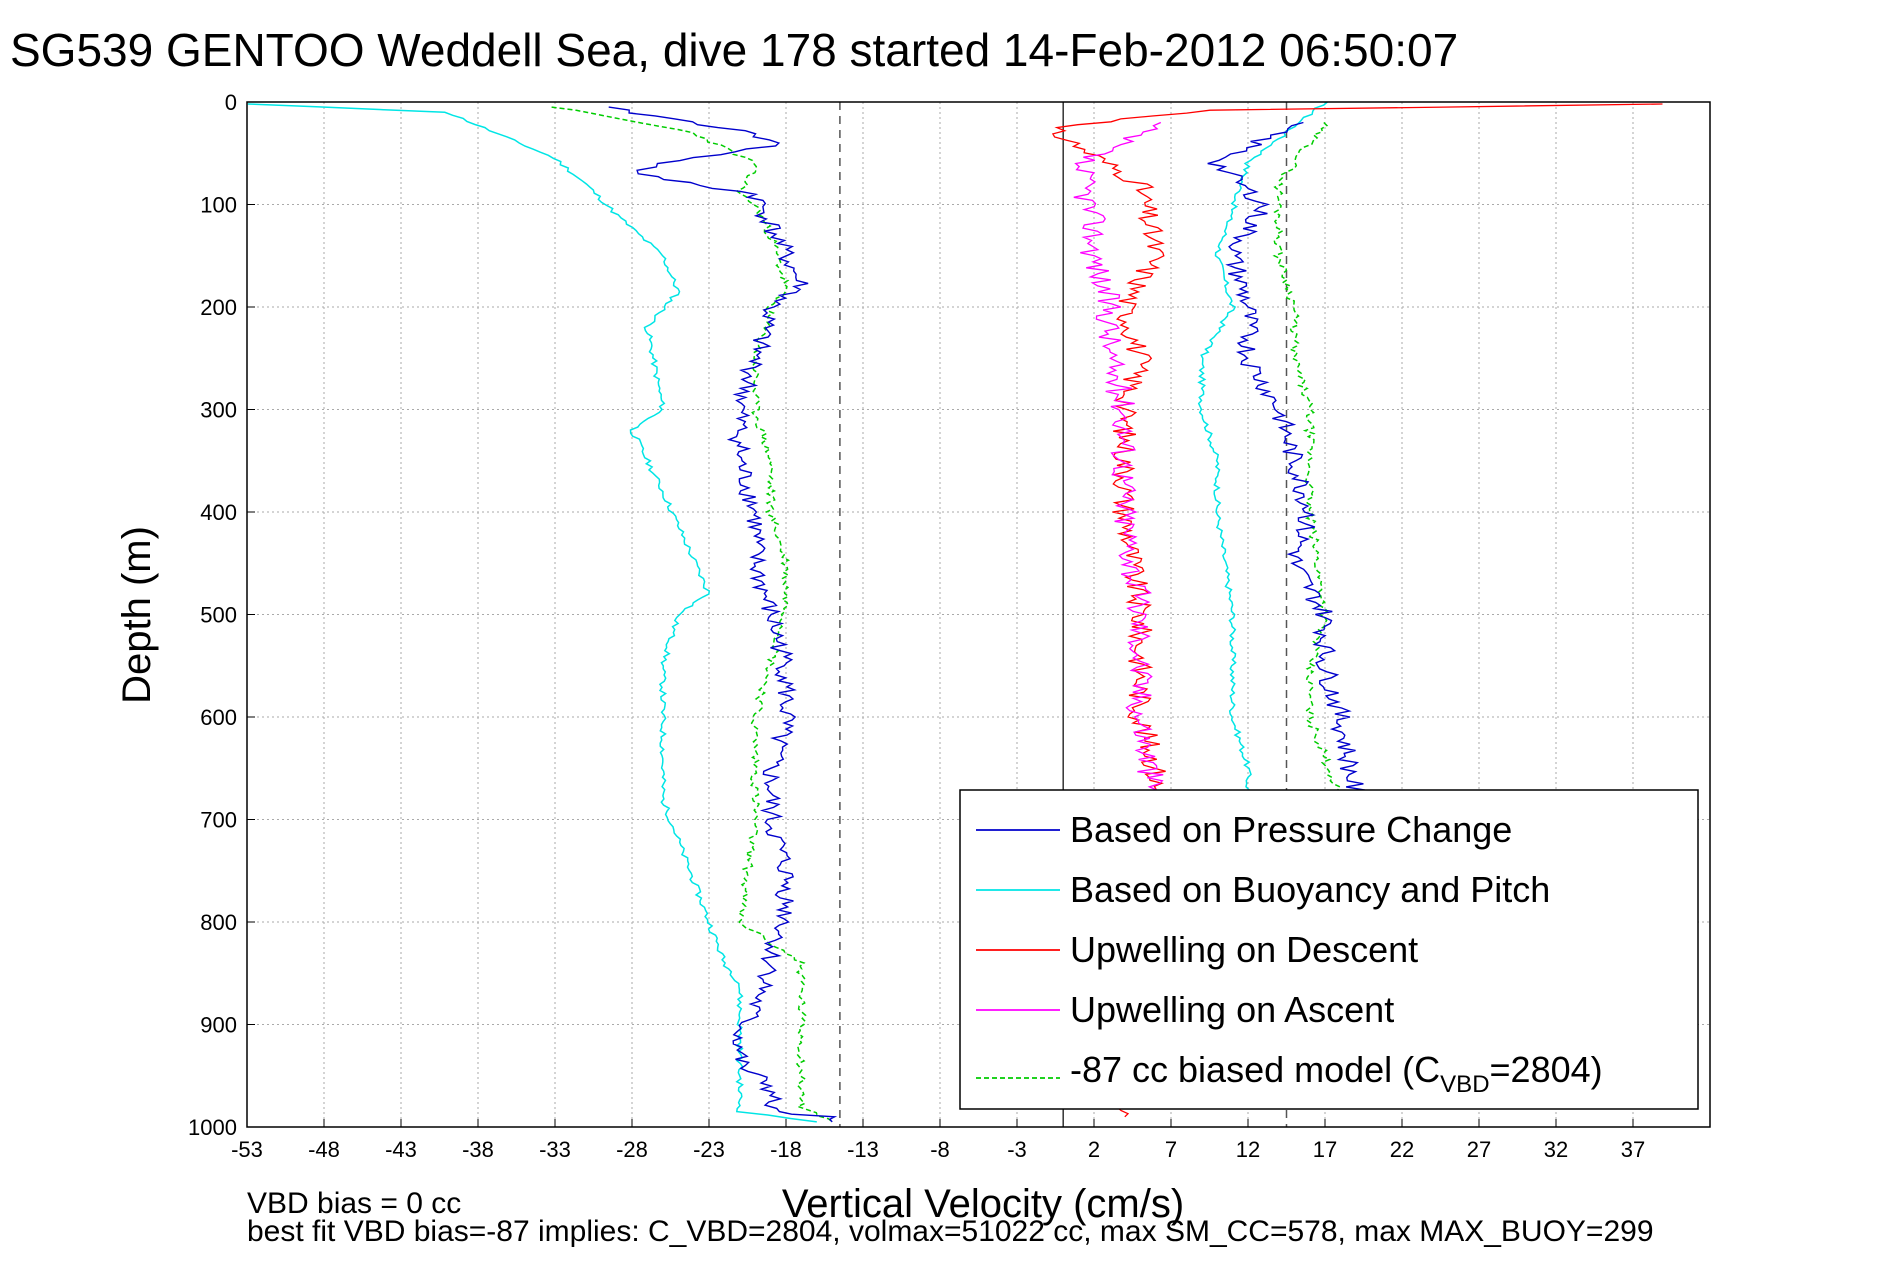 This screenshot has width=1891, height=1262. Describe the element at coordinates (478, 1149) in the screenshot. I see `x-tick-label: -38` at that location.